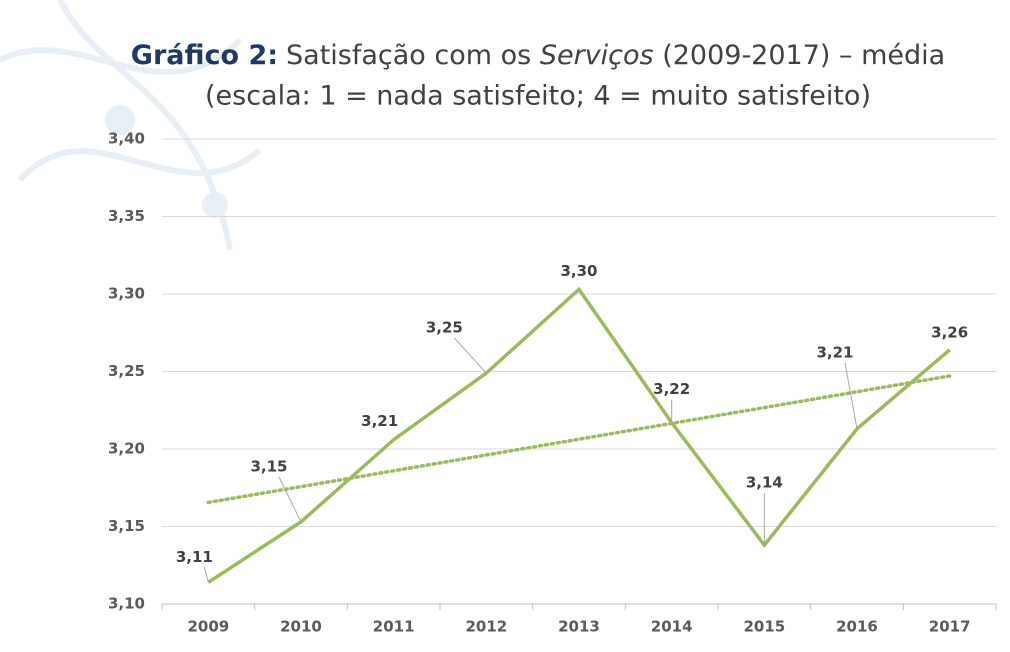  Describe the element at coordinates (597, 55) in the screenshot. I see `title-italic: Serviços` at that location.